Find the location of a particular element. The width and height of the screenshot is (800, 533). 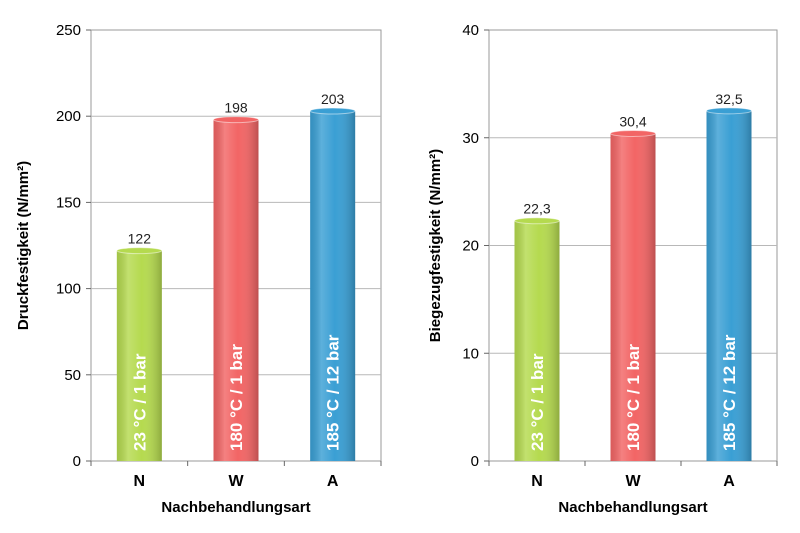

bar-value-label: 22,3 is located at coordinates (536, 209).